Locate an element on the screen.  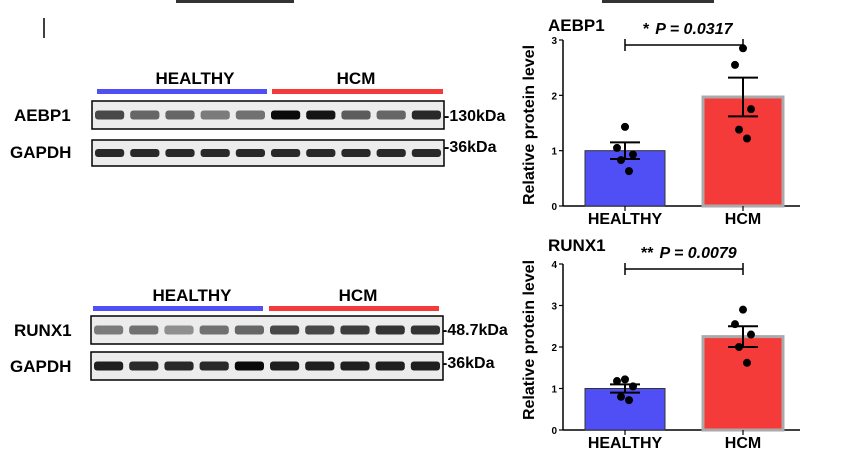
x-tick-label: HCM is located at coordinates (743, 443).